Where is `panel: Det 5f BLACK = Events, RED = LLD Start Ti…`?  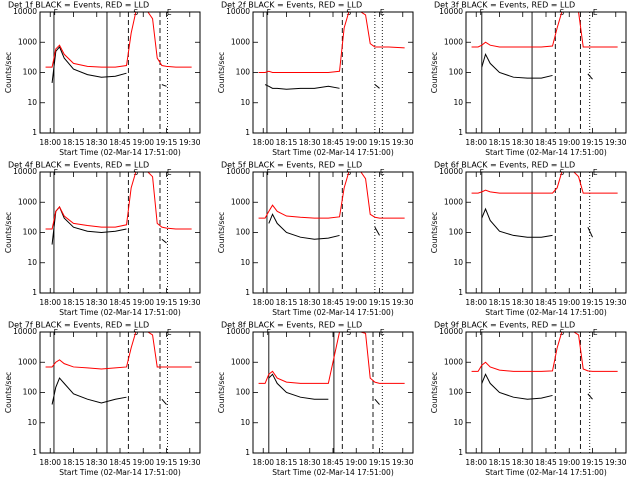
panel: Det 5f BLACK = Events, RED = LLD Start Ti… is located at coordinates (315, 239).